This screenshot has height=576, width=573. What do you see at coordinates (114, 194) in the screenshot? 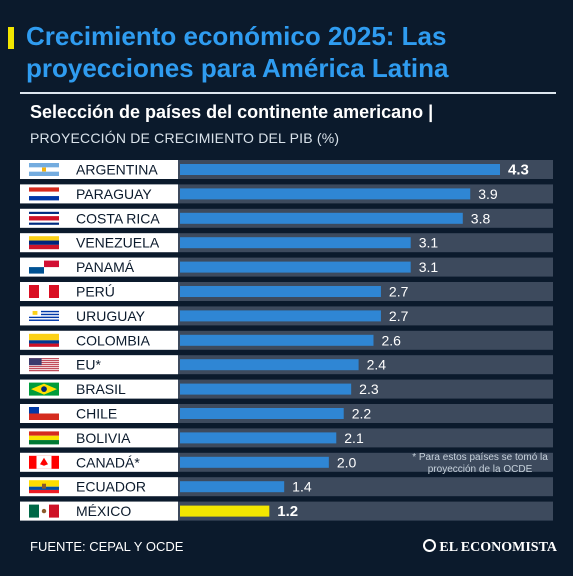
I see `country-label: PARAGUAY` at bounding box center [114, 194].